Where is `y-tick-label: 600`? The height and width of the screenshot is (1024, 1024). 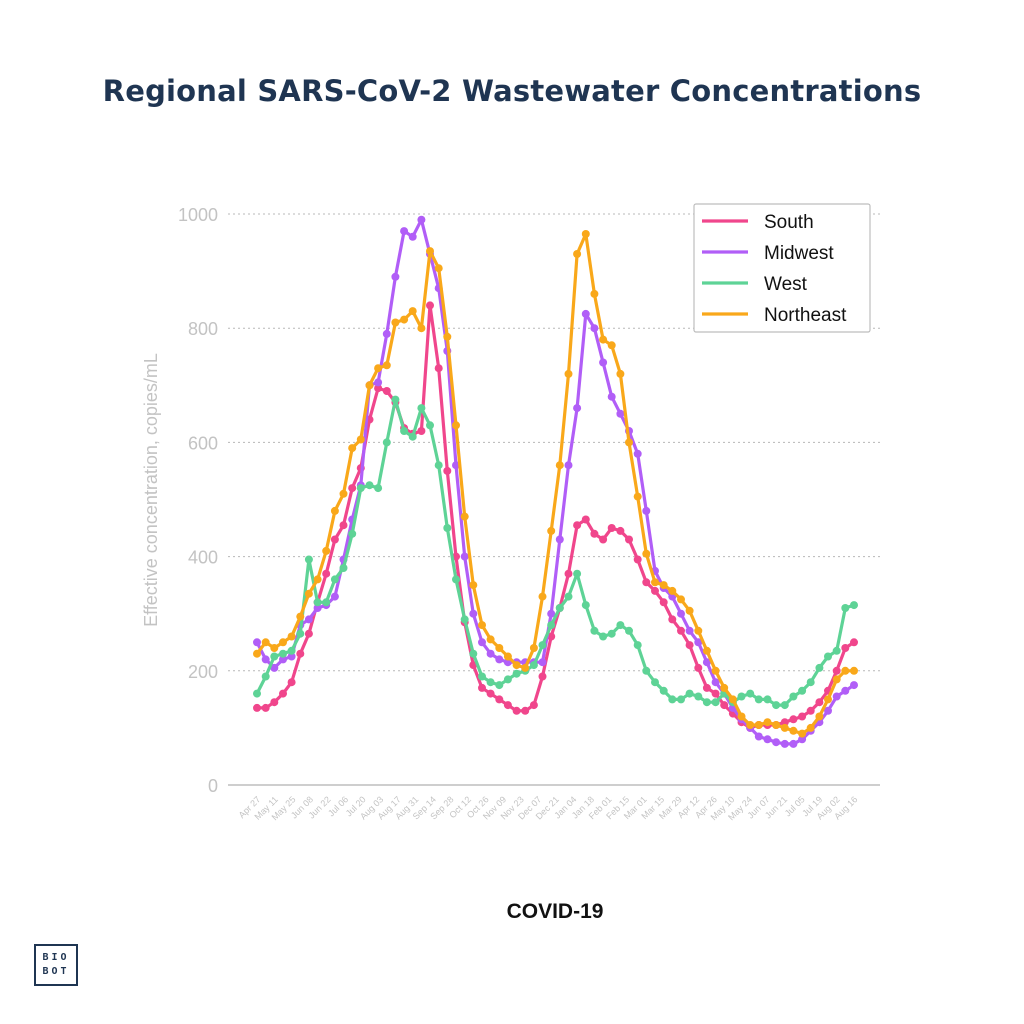 y-tick-label: 600 is located at coordinates (203, 443).